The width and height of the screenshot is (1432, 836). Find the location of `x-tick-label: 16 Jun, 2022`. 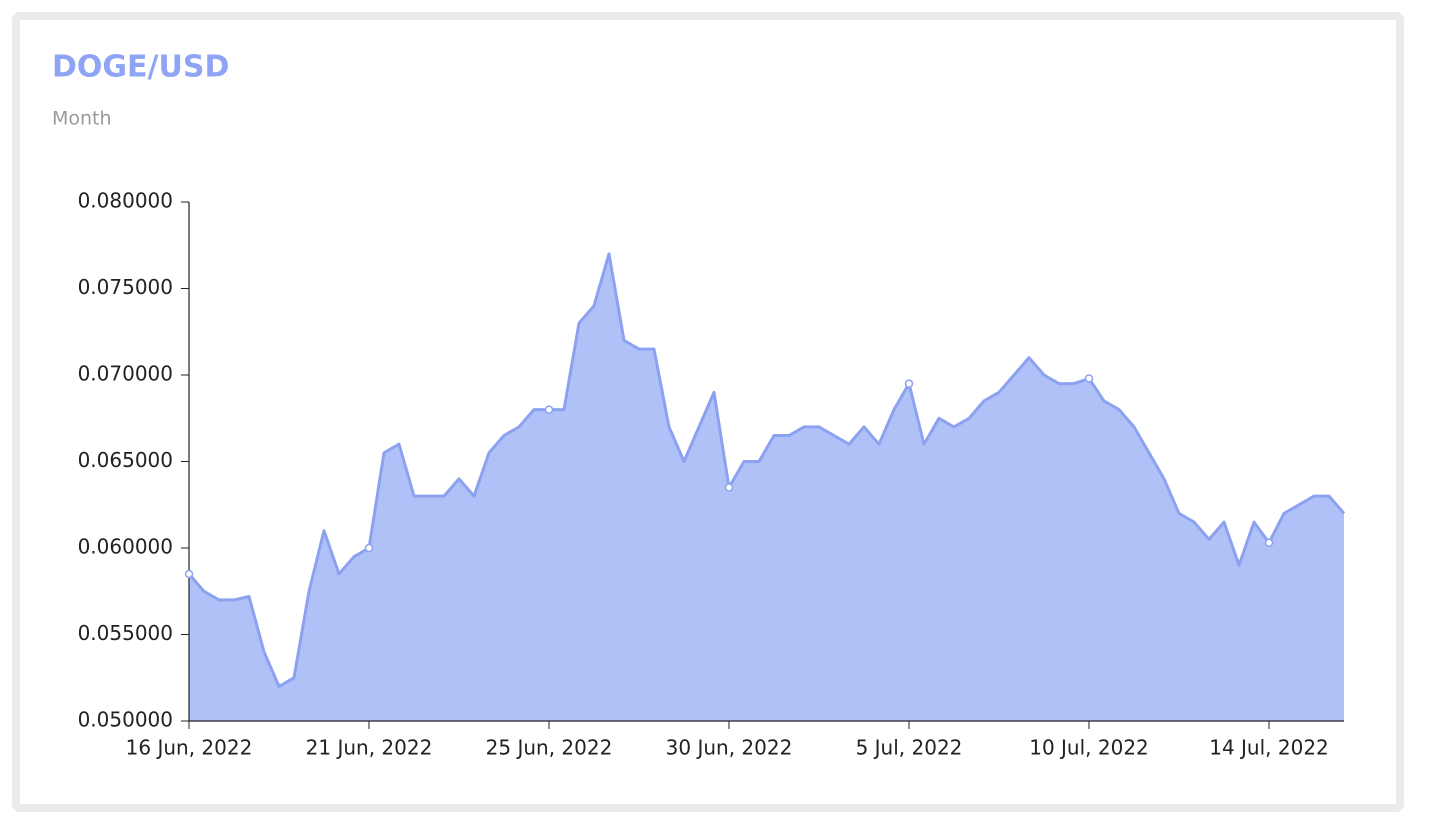

x-tick-label: 16 Jun, 2022 is located at coordinates (189, 748).